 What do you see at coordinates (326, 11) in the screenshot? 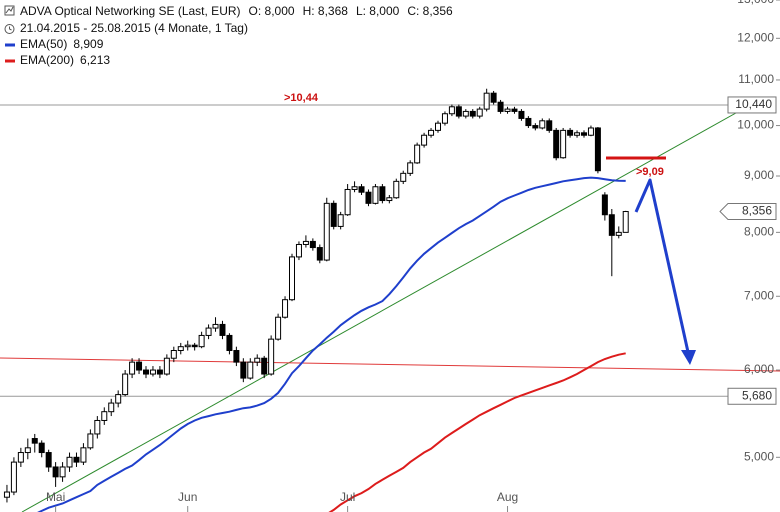
I see `ohlc-label: H: 8,368` at bounding box center [326, 11].